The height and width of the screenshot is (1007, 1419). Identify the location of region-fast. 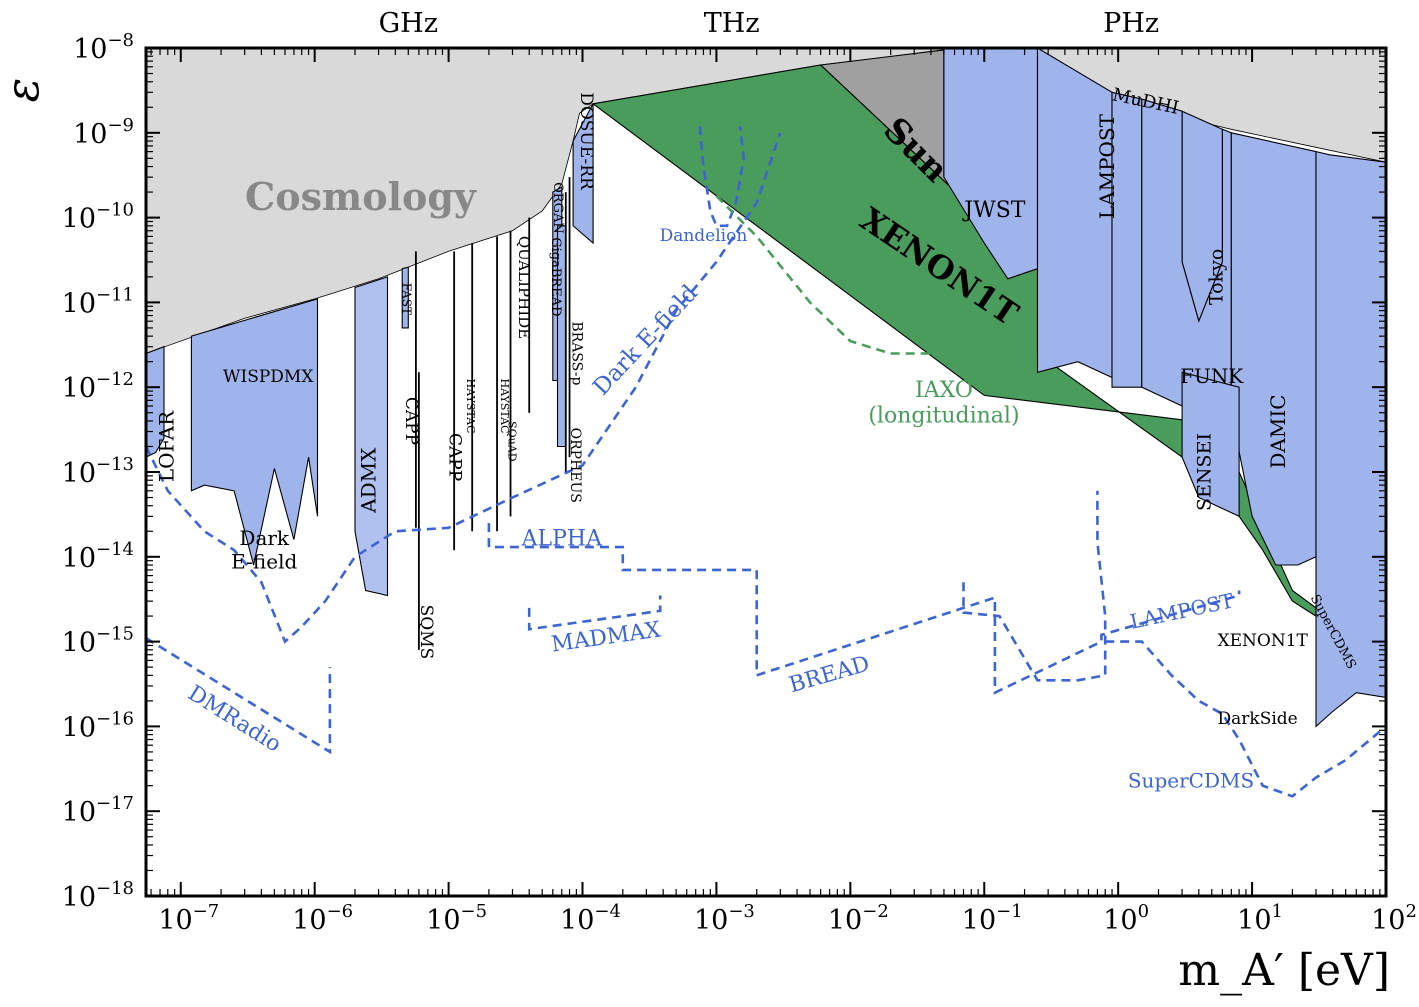
(405, 297).